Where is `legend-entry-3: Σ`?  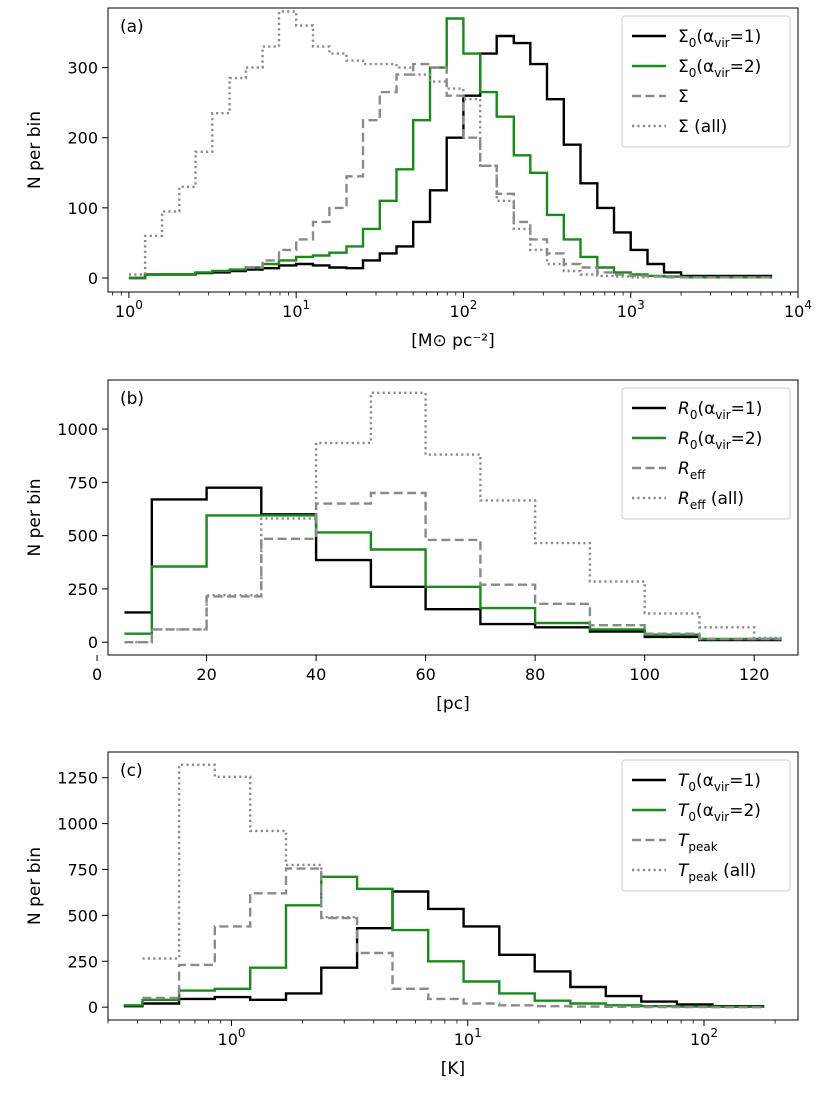
legend-entry-3: Σ is located at coordinates (683, 97).